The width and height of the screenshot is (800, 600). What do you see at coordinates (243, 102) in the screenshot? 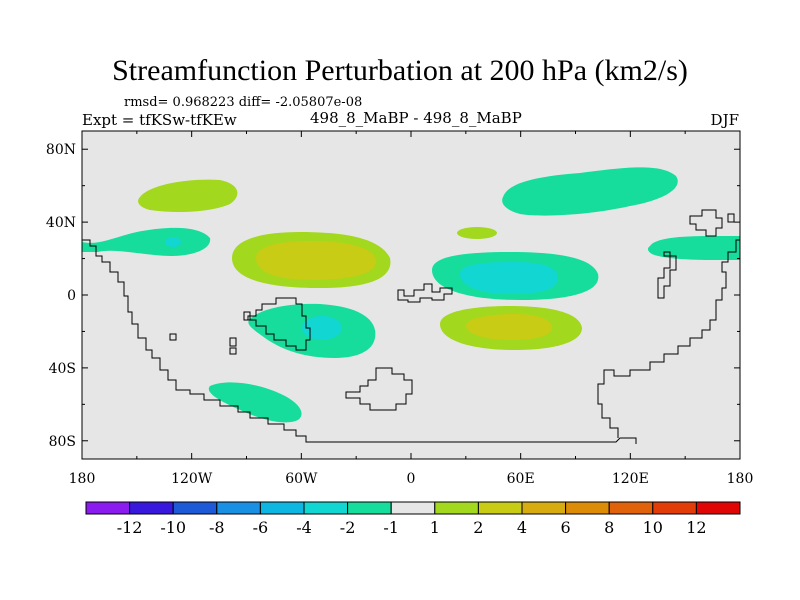
I see `stats-text: rmsd= 0.968223 diff= -2.05807e-08` at bounding box center [243, 102].